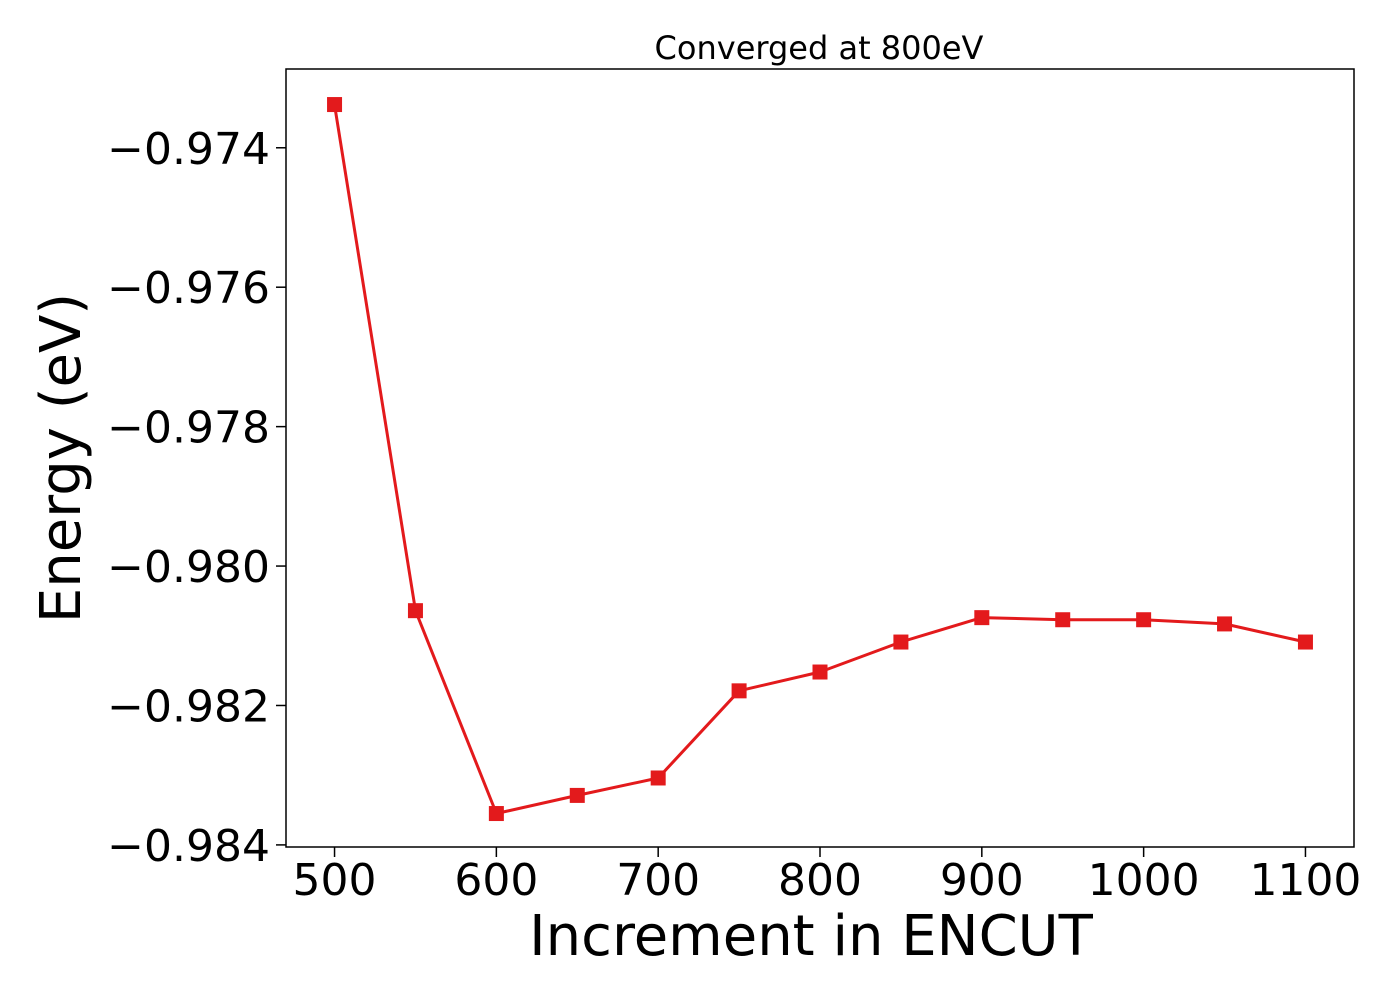 Image resolution: width=1400 pixels, height=1000 pixels. What do you see at coordinates (496, 880) in the screenshot?
I see `x-tick-label: 600` at bounding box center [496, 880].